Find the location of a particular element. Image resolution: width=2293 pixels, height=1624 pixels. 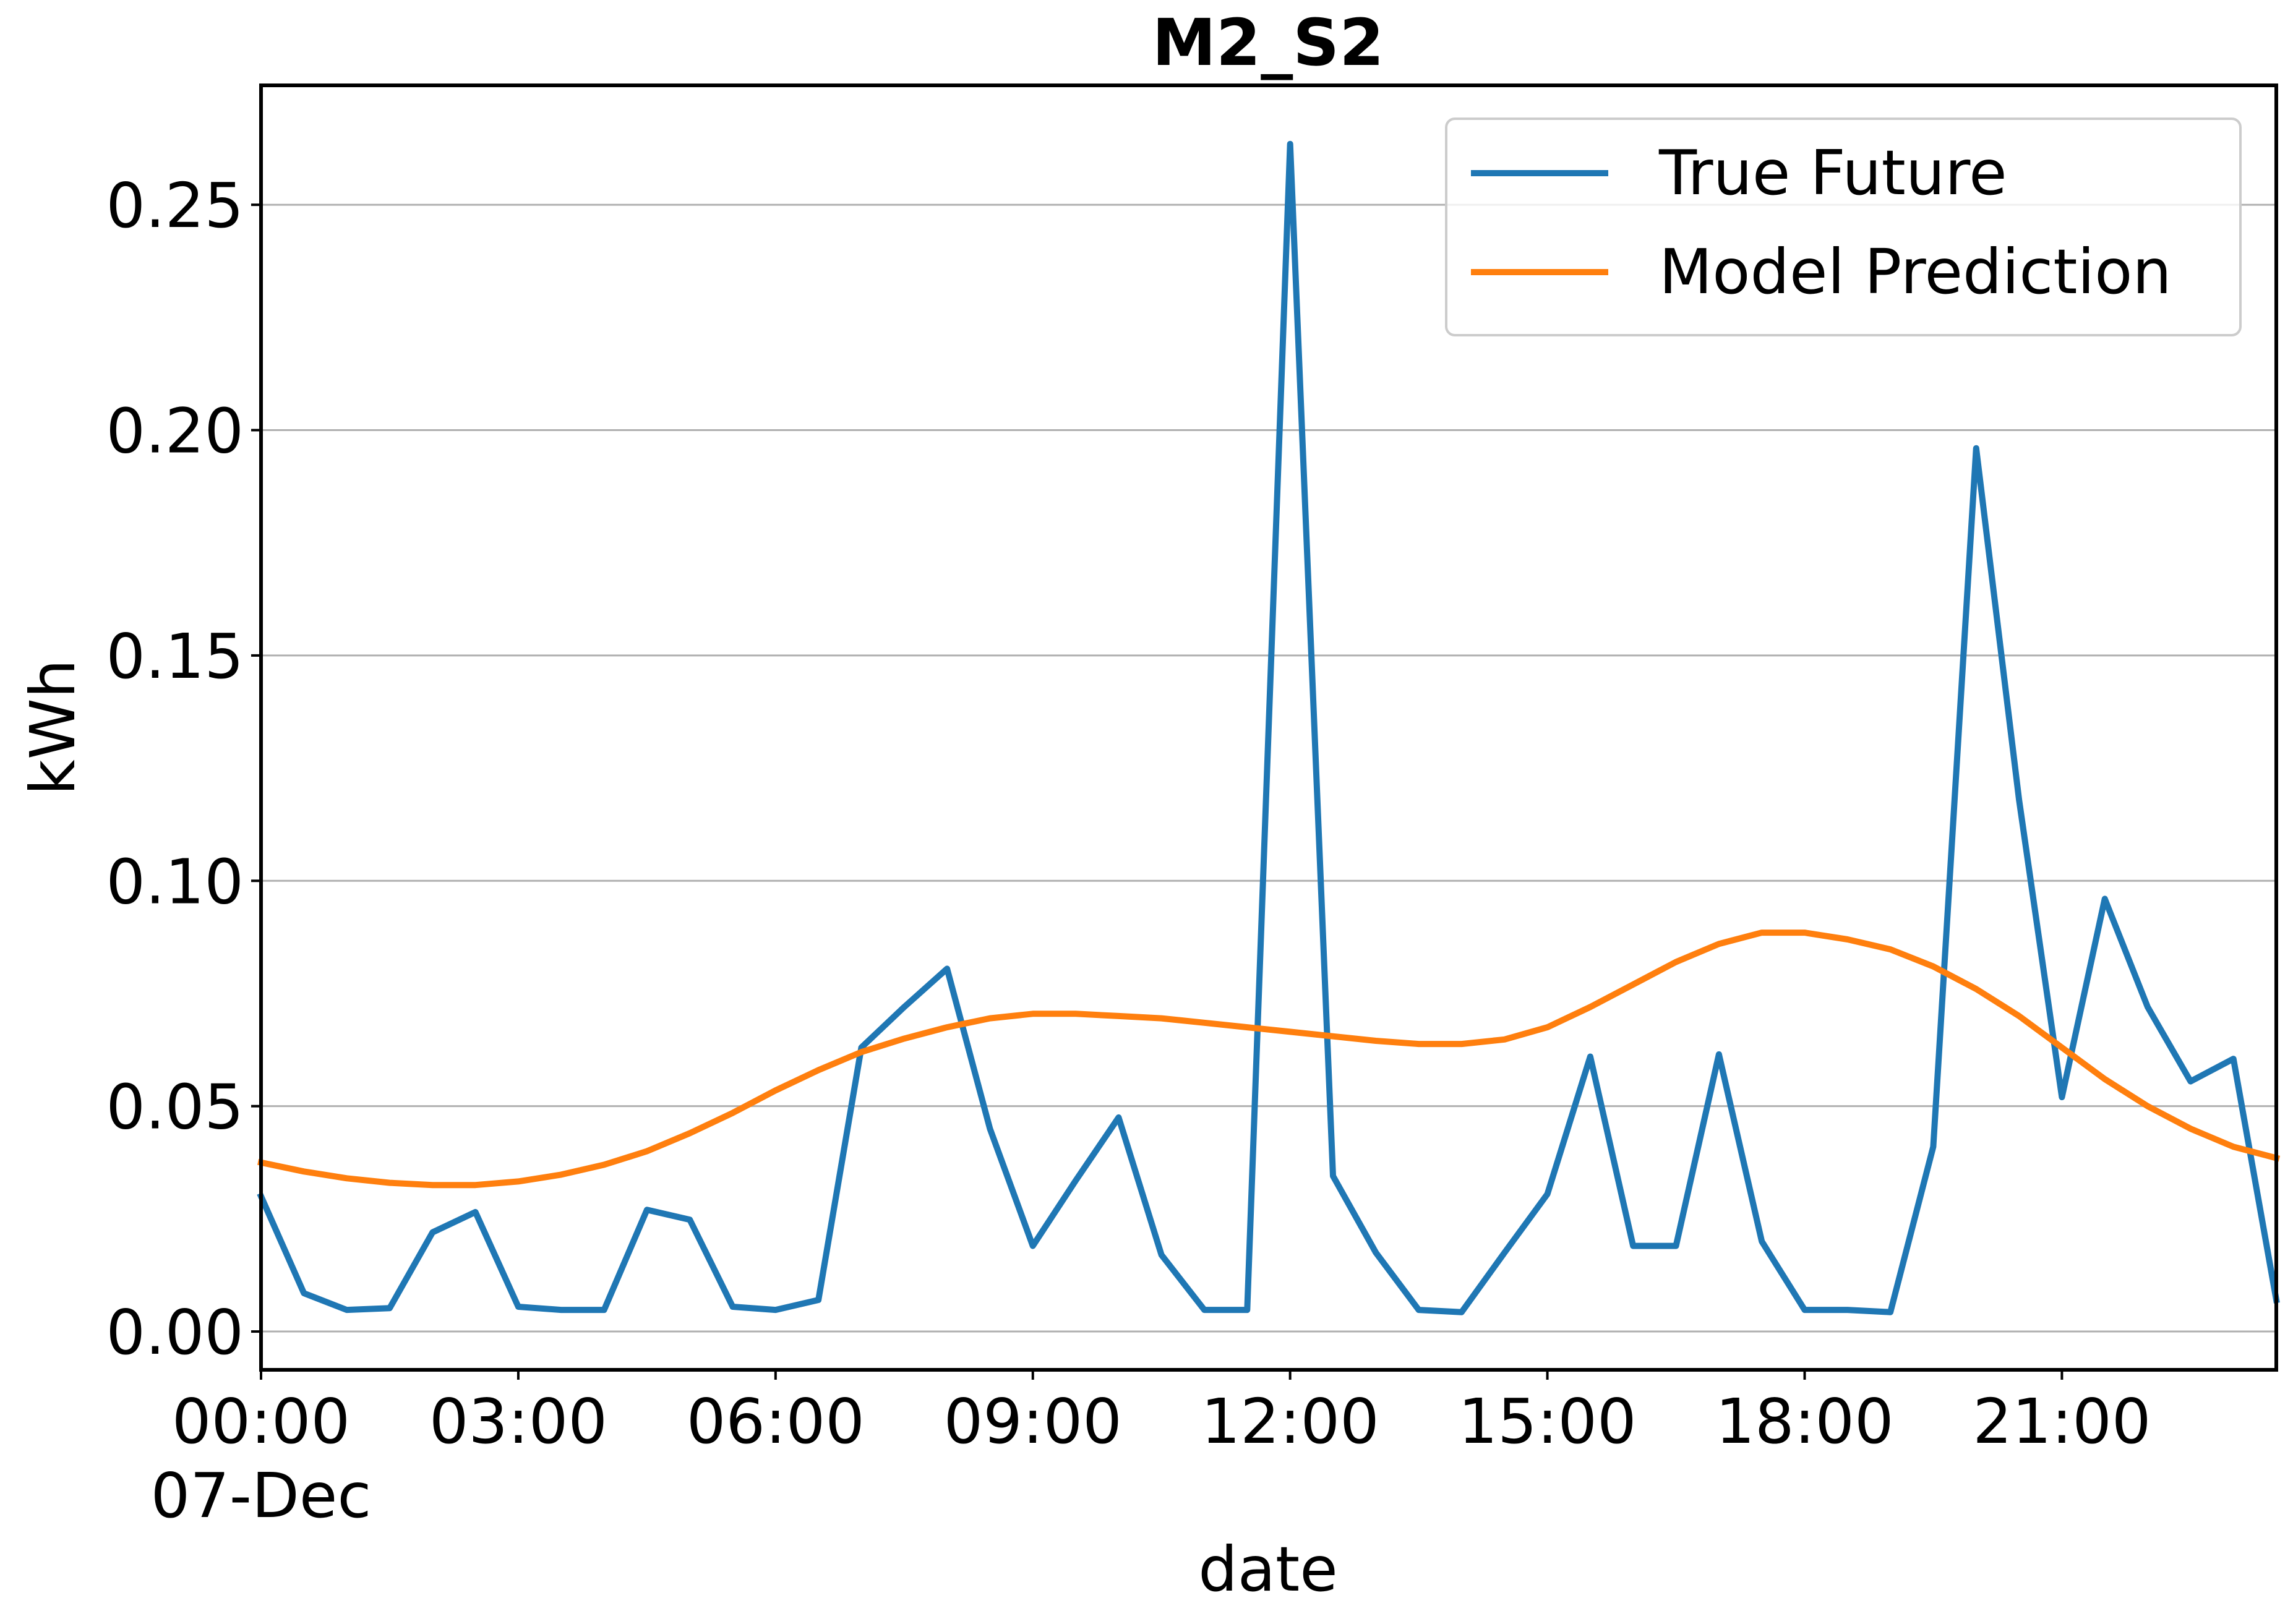

series-line-model-prediction is located at coordinates (1269, 1059).